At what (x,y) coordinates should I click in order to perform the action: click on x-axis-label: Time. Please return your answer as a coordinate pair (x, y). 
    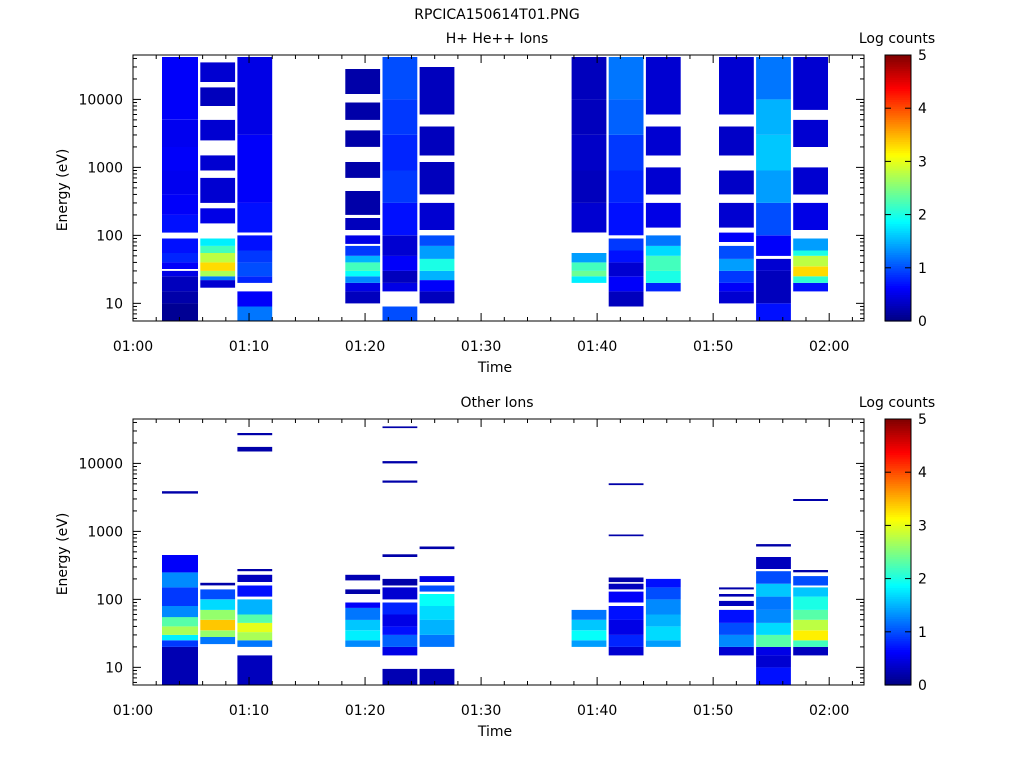
    Looking at the image, I should click on (494, 732).